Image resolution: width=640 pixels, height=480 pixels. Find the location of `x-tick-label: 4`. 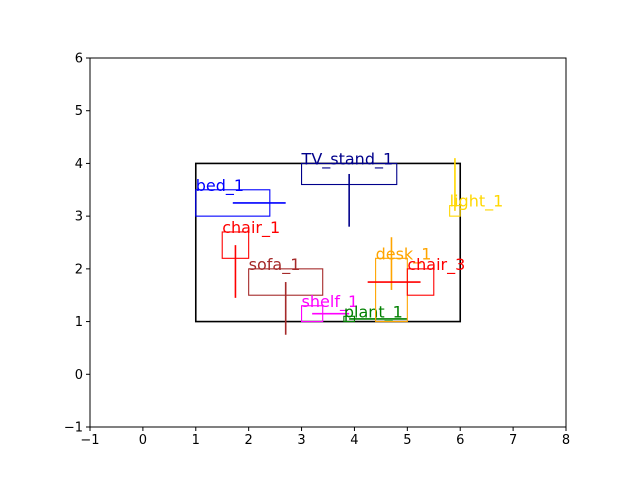

x-tick-label: 4 is located at coordinates (354, 440).